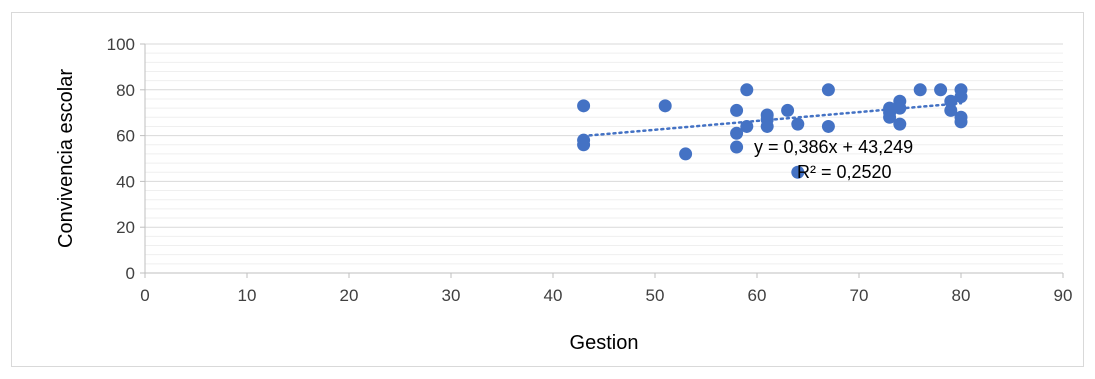 This screenshot has width=1095, height=379. Describe the element at coordinates (349, 295) in the screenshot. I see `x-tick-label: 20` at that location.